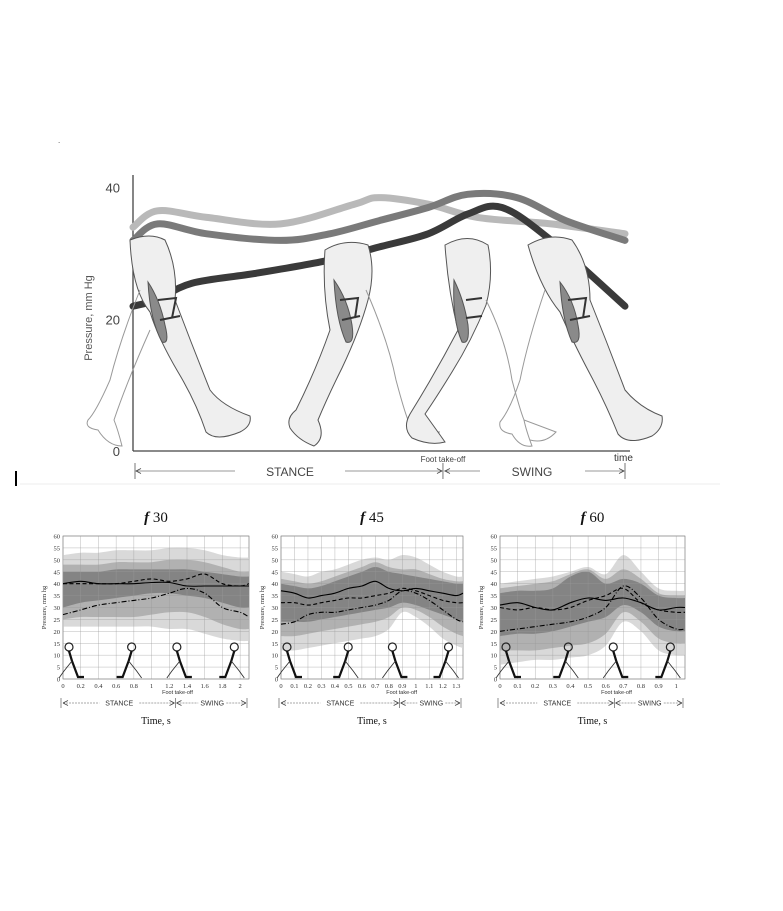 This screenshot has width=783, height=911. What do you see at coordinates (44, 607) in the screenshot?
I see `subplot-ylabel: Pressure, mm hg` at bounding box center [44, 607].